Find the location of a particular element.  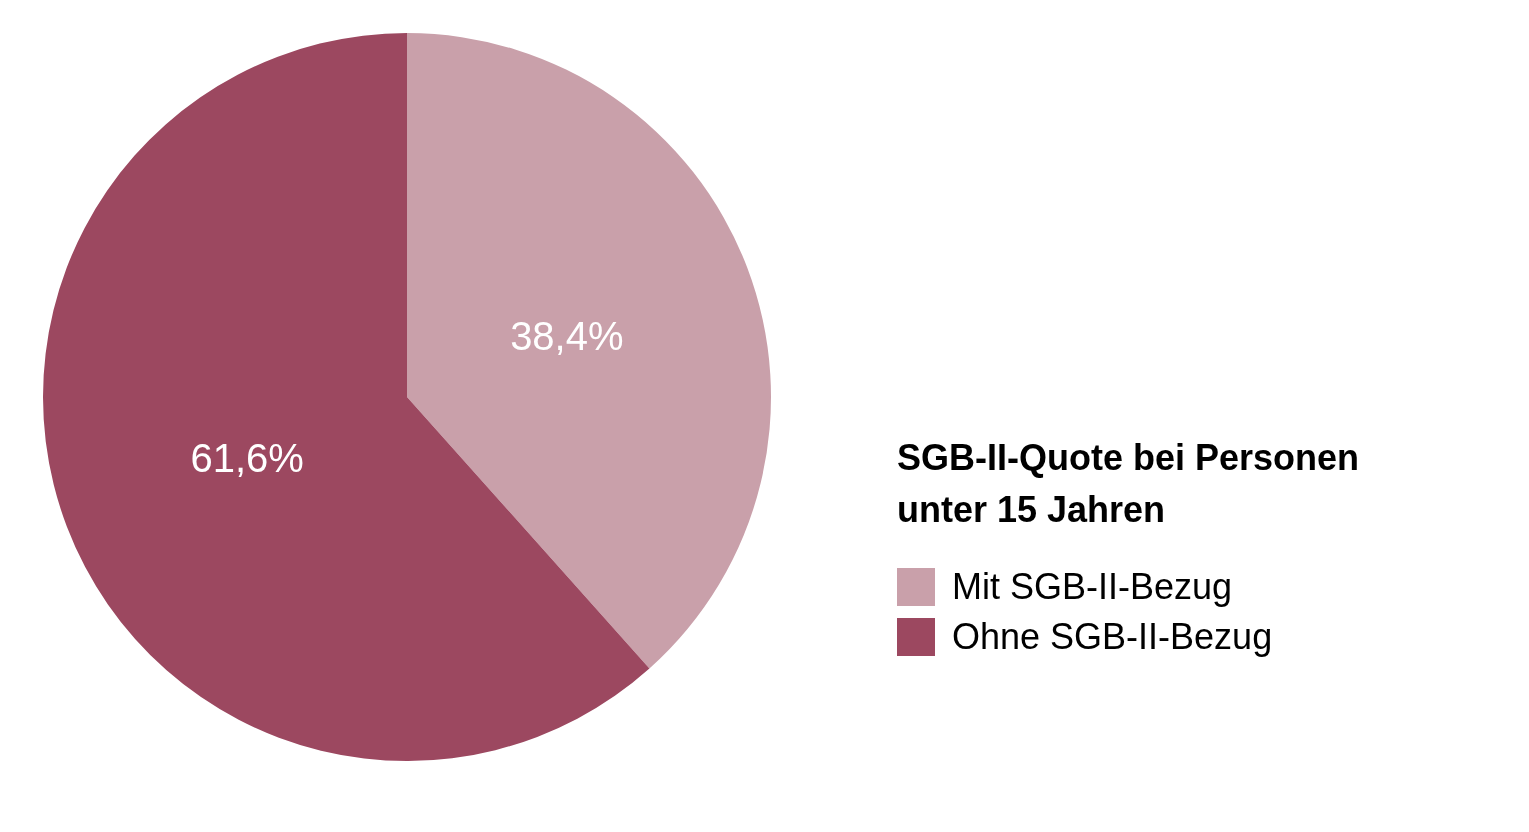

legend-label: Ohne SGB-II-Bezug is located at coordinates (1112, 637).